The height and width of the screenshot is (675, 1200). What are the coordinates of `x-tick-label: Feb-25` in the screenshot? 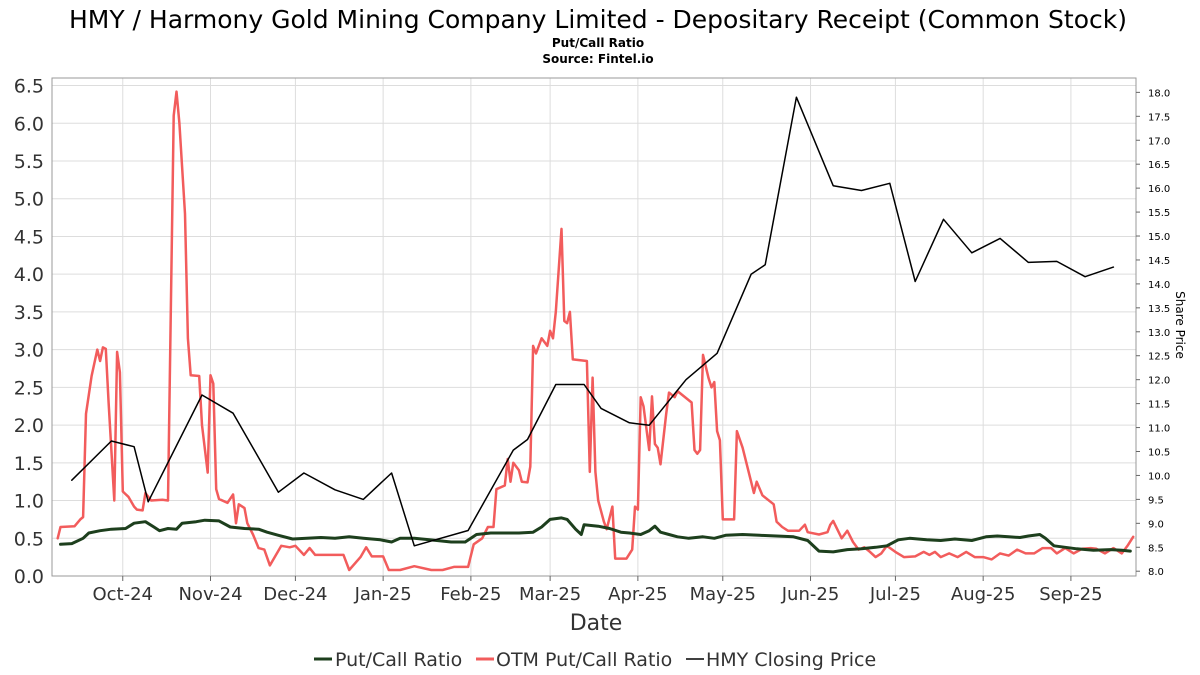 It's located at (470, 594).